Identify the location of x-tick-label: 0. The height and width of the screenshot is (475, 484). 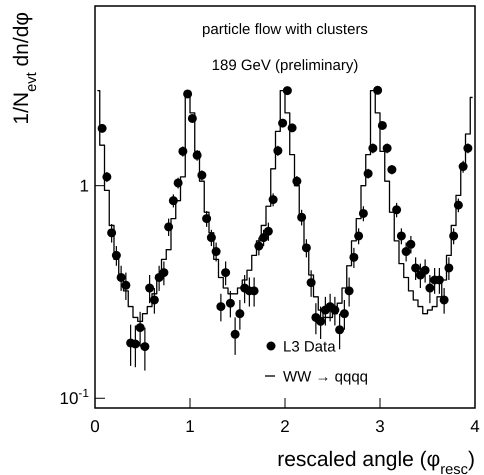
(95, 426).